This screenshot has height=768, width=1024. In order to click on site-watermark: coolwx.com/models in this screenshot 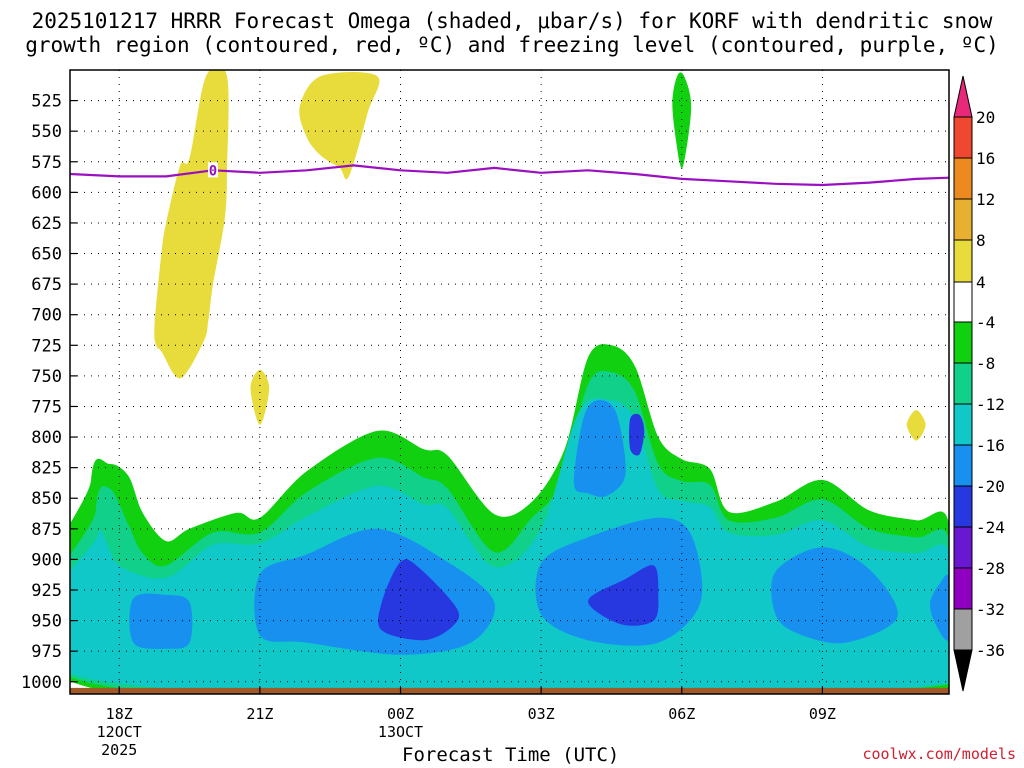, I will do `click(939, 754)`.